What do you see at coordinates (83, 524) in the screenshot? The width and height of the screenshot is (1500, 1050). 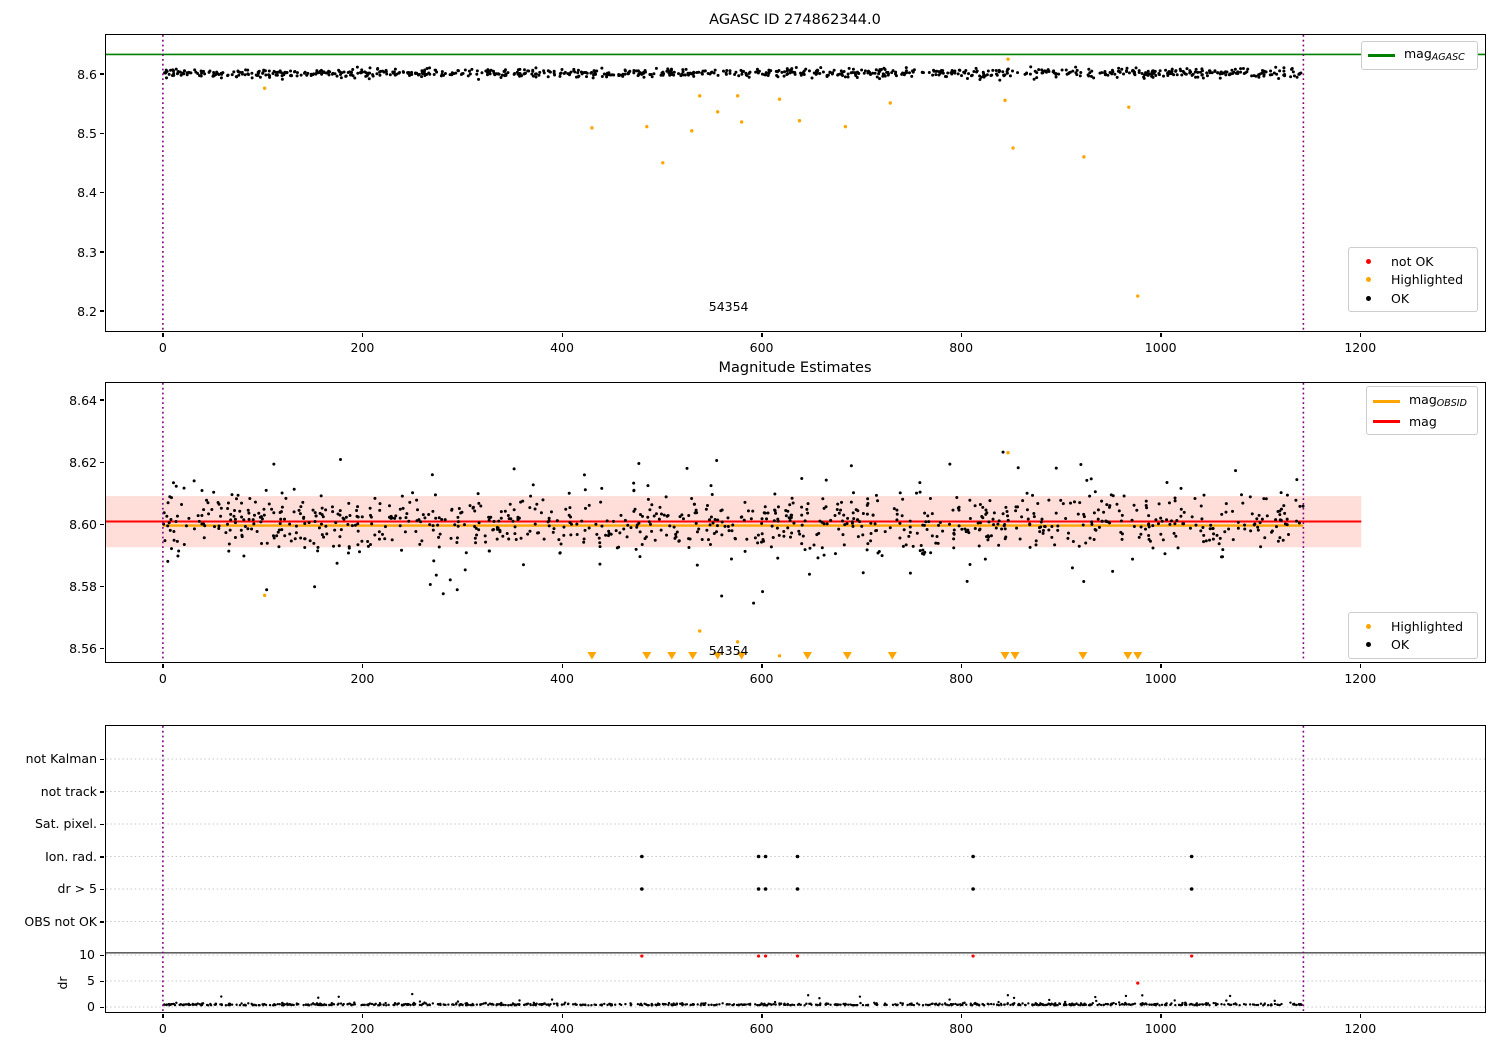 I see `y-tick-label: 8.60` at bounding box center [83, 524].